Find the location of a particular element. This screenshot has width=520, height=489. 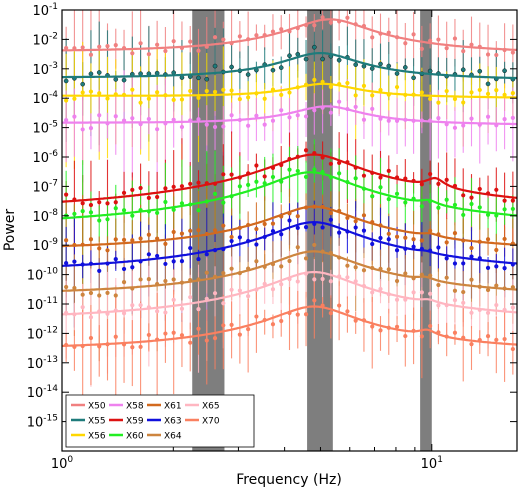

model-line-x59 is located at coordinates (289, 178).